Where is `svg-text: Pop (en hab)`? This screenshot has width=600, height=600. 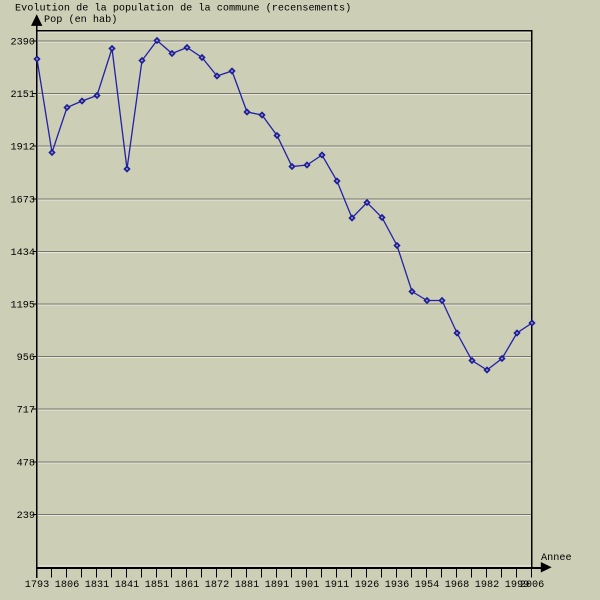 svg-text: Pop (en hab) is located at coordinates (80, 20).